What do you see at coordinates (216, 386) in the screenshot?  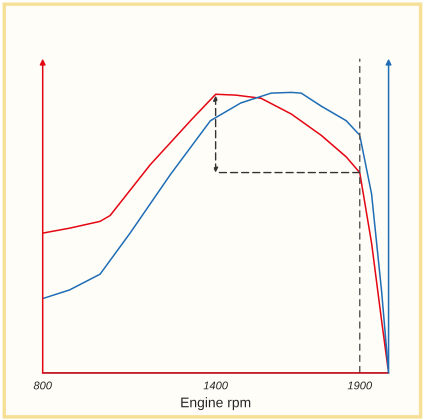 I see `x-tick-label: 1400` at bounding box center [216, 386].